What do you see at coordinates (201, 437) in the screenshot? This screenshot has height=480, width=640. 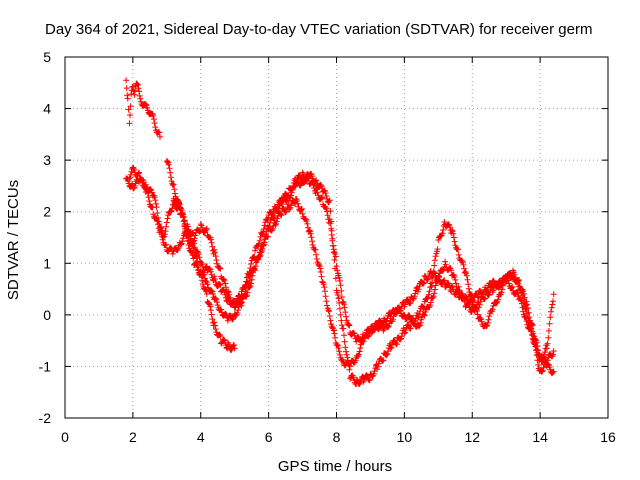 I see `x-tick-label: 4` at bounding box center [201, 437].